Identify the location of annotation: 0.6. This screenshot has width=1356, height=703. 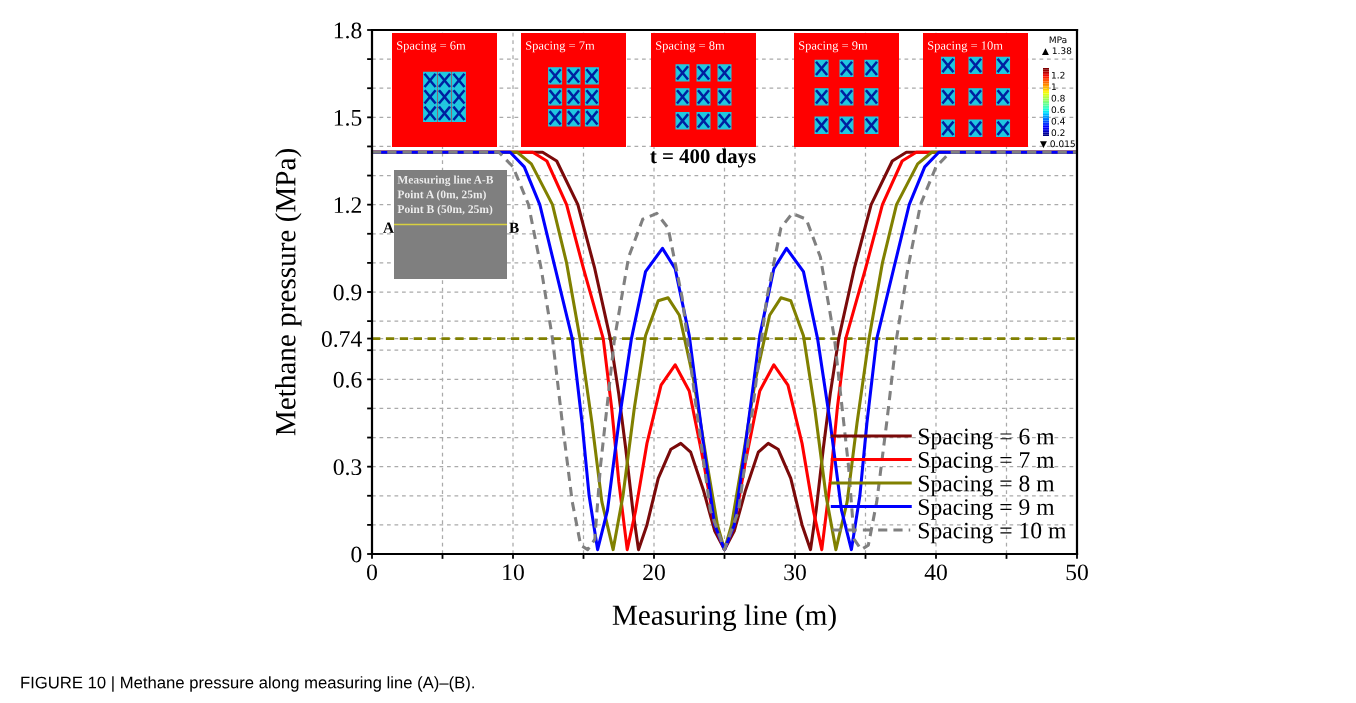
(1058, 110).